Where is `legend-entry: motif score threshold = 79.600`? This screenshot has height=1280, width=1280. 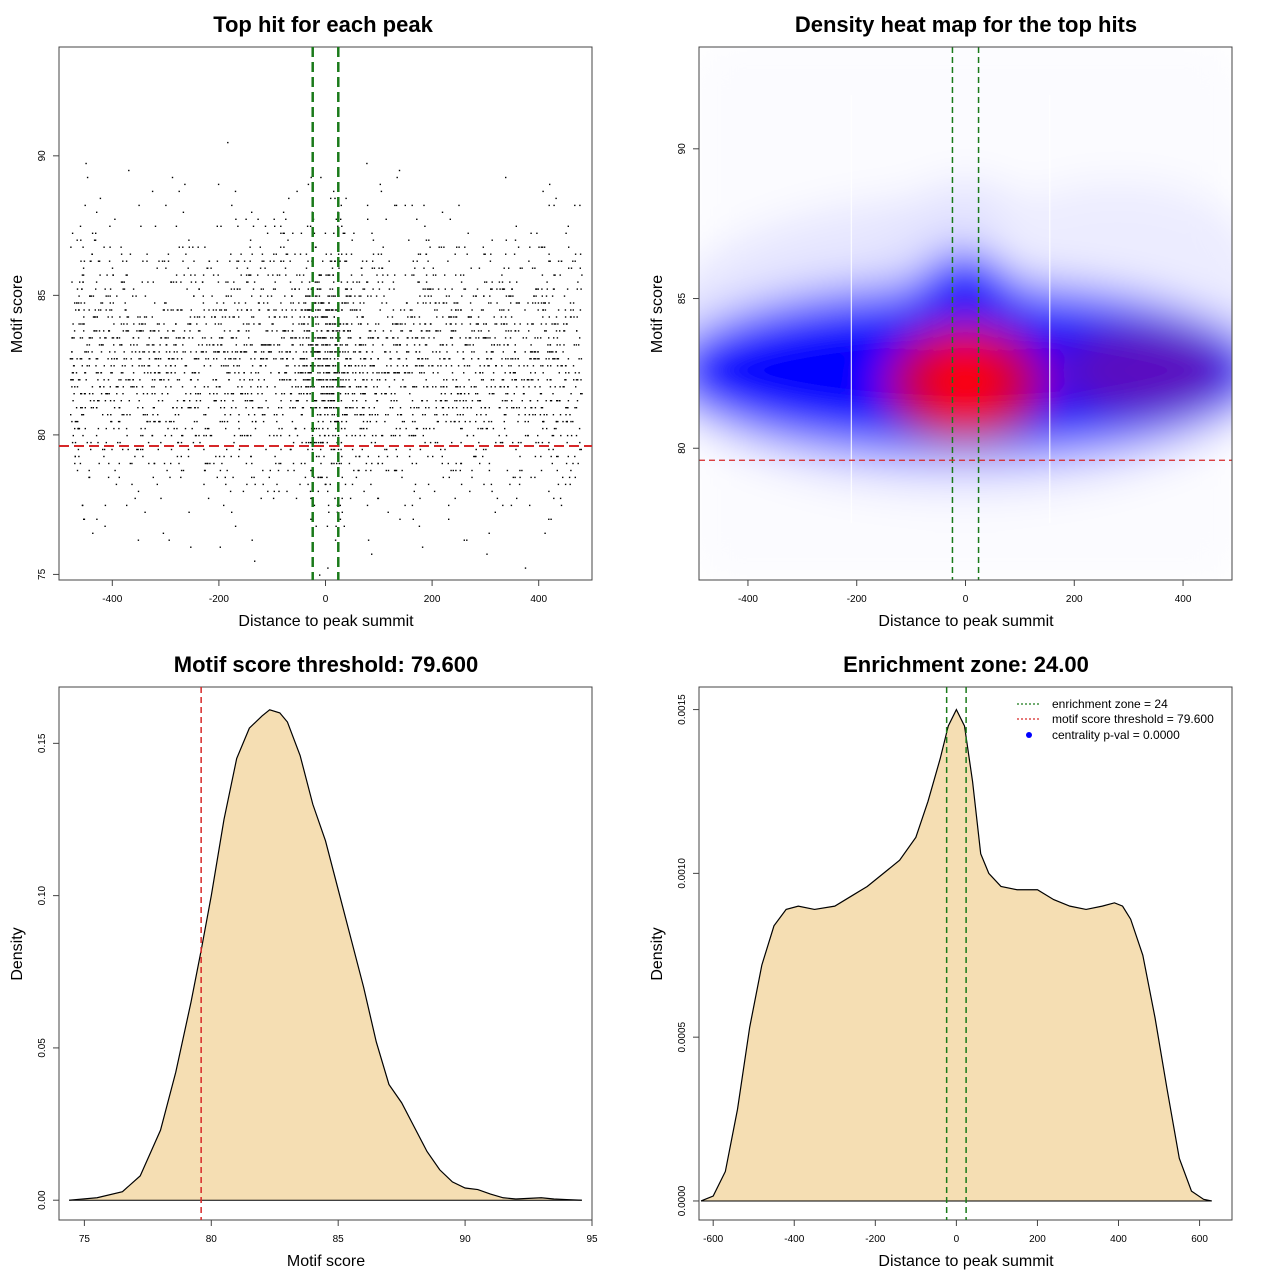 legend-entry: motif score threshold = 79.600 is located at coordinates (1133, 719).